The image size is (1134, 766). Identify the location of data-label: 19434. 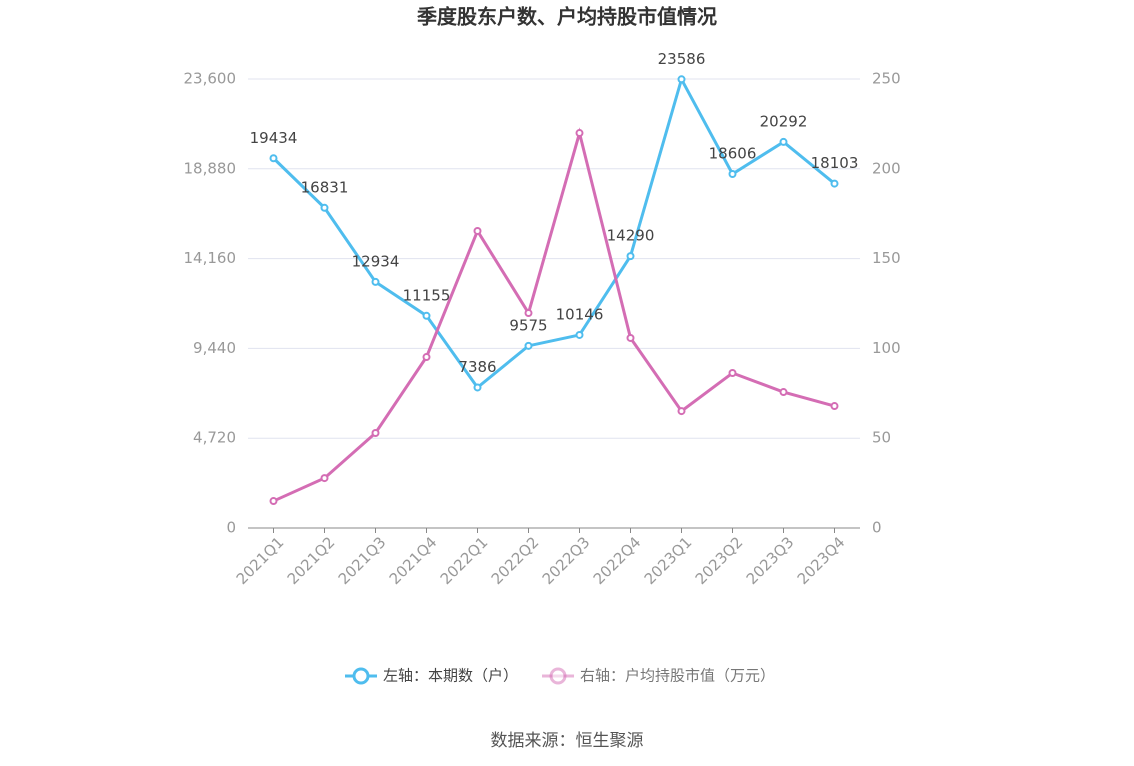
(274, 138).